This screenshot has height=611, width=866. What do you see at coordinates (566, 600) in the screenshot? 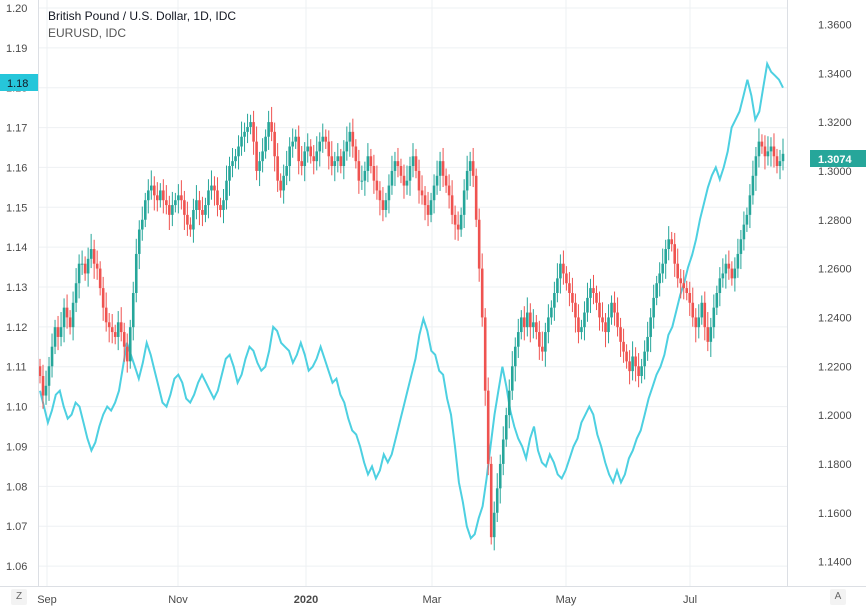
I see `time-tick-label: May` at bounding box center [566, 600].